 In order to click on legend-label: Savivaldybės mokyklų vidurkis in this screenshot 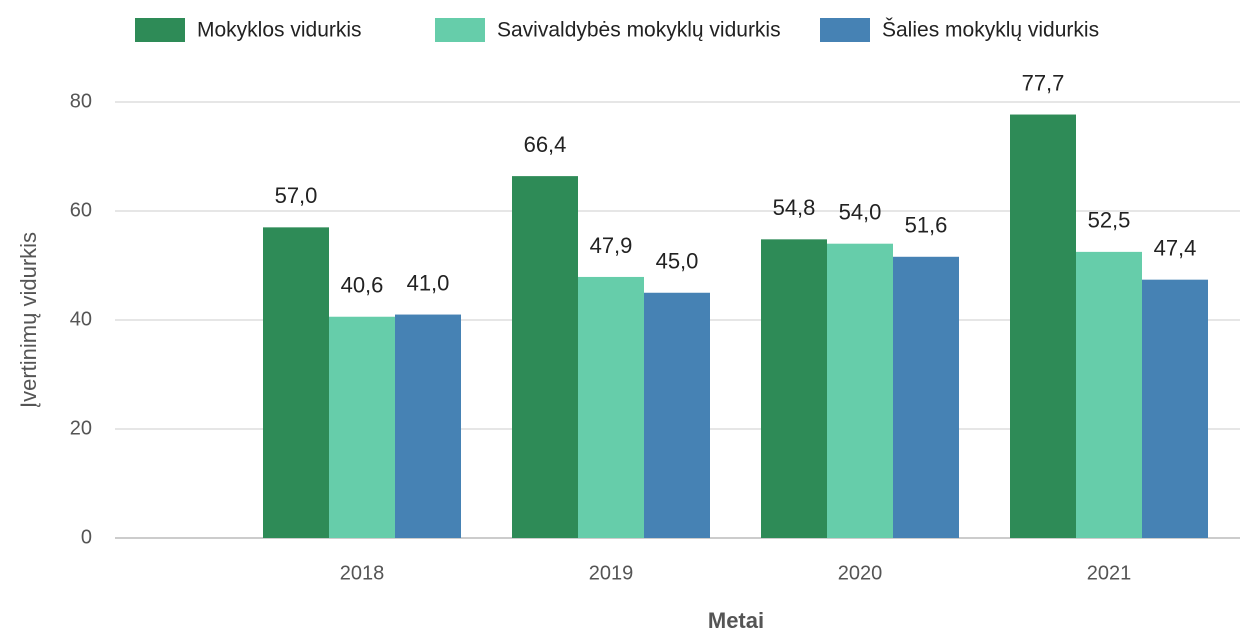, I will do `click(639, 30)`.